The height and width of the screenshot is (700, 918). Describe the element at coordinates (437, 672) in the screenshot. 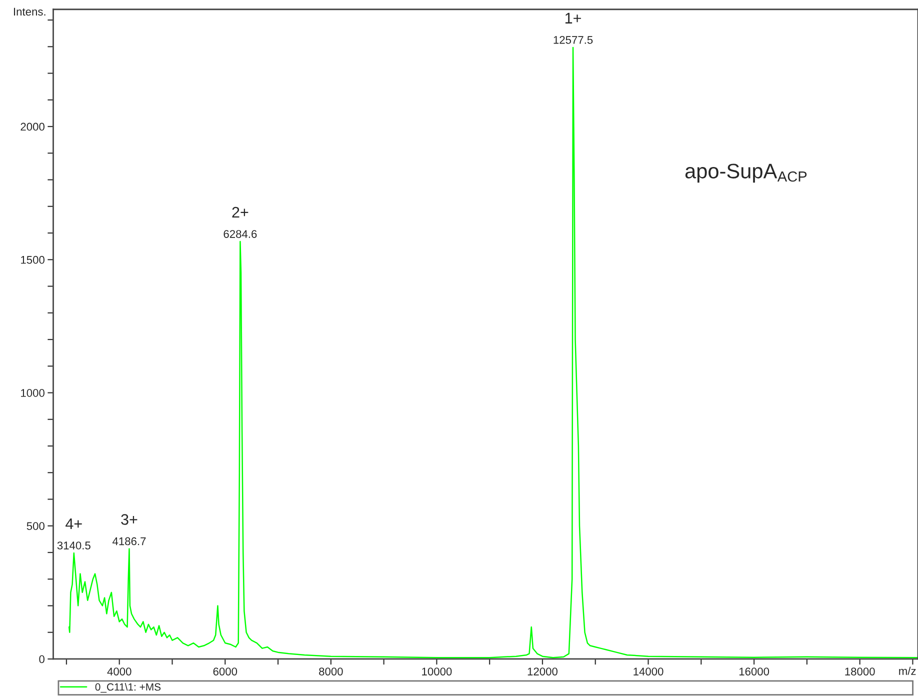

I see `x-tick-label: 10000` at that location.